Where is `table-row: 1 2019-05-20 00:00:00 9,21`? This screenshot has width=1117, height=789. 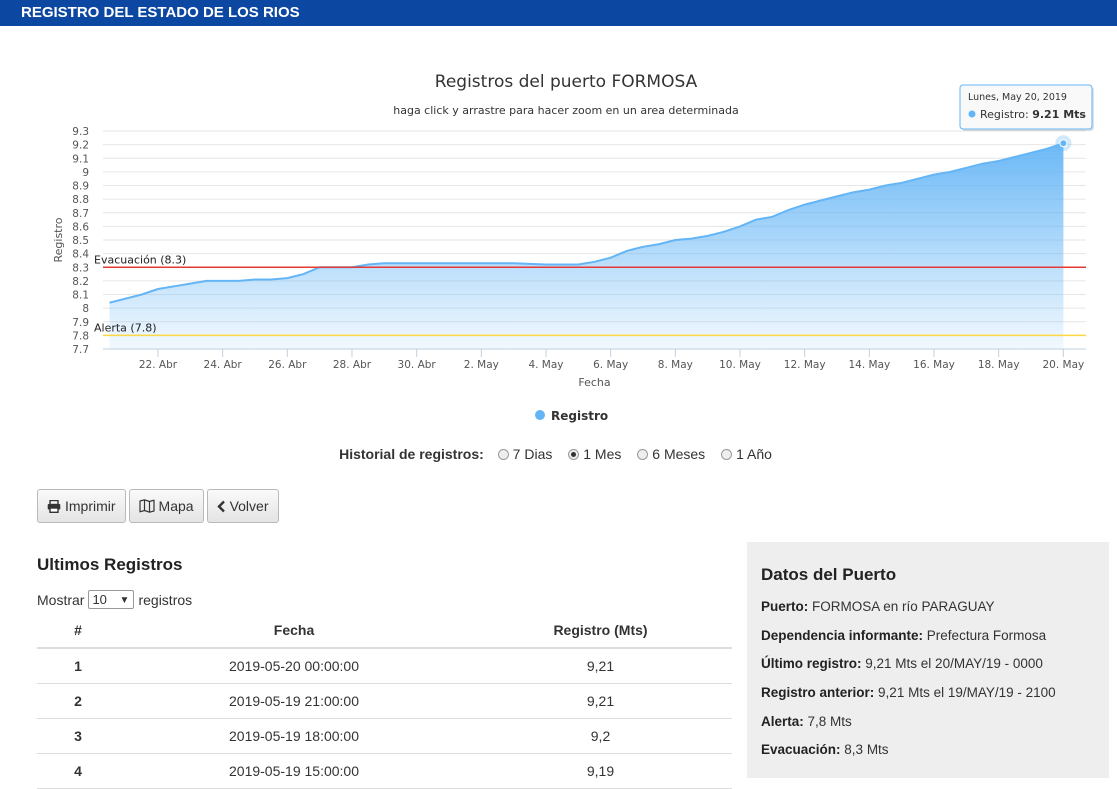
table-row: 1 2019-05-20 00:00:00 9,21 is located at coordinates (384, 666).